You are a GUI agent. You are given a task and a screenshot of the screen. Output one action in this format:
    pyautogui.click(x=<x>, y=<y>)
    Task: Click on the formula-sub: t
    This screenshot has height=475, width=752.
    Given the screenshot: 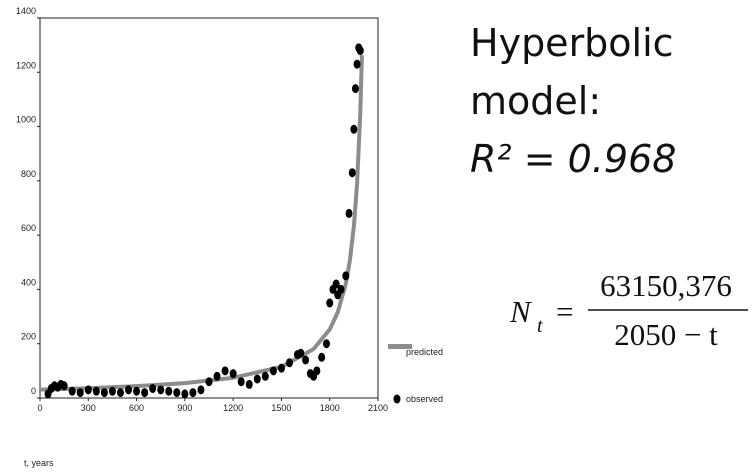 What is the action you would take?
    pyautogui.click(x=540, y=326)
    